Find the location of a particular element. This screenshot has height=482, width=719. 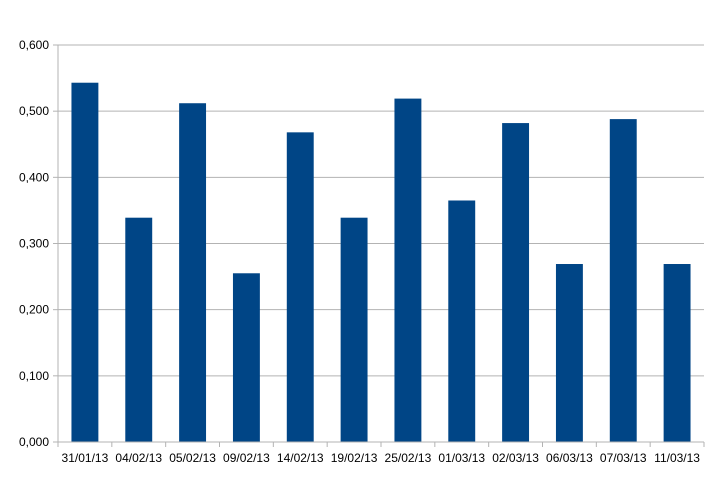

x-tick-label: 07/03/13 is located at coordinates (623, 458).